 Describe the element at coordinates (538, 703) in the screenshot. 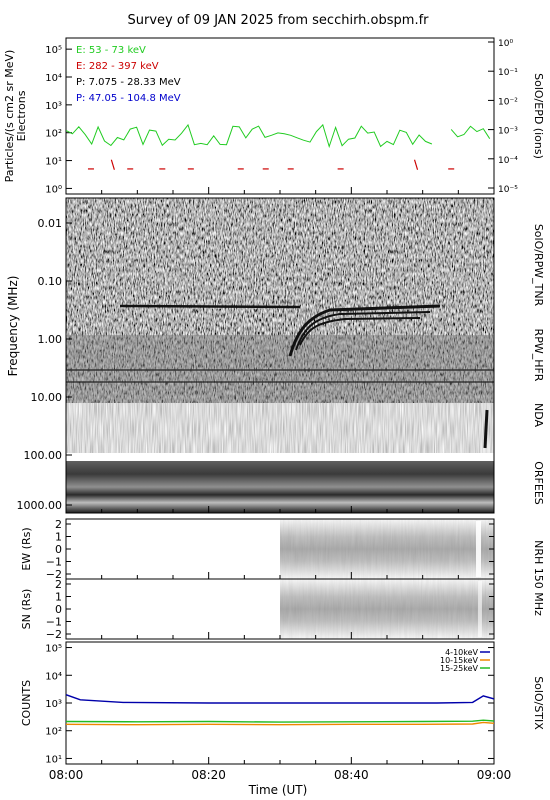

I see `stix-right-label: SolO/STIX` at that location.